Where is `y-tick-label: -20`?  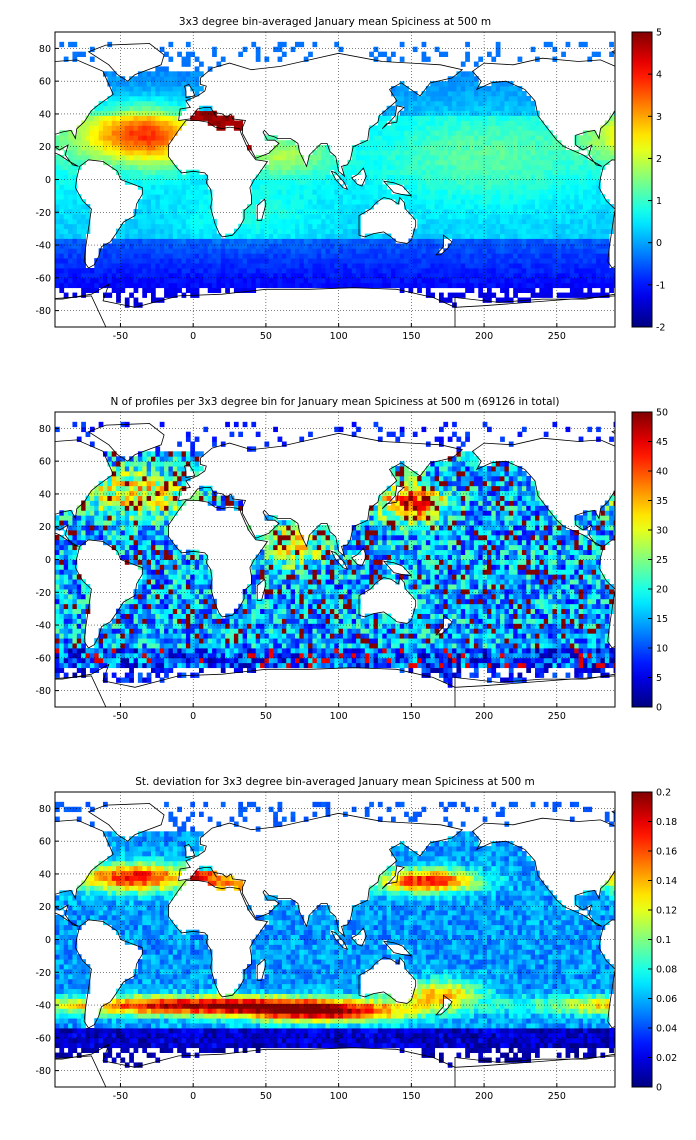
y-tick-label: -20 is located at coordinates (43, 213).